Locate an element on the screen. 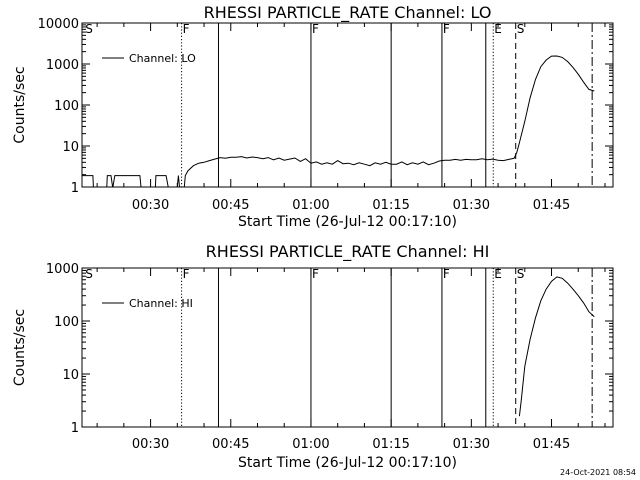  chart-title: RHESSI PARTICLE_RATE Channel: LO is located at coordinates (348, 13).